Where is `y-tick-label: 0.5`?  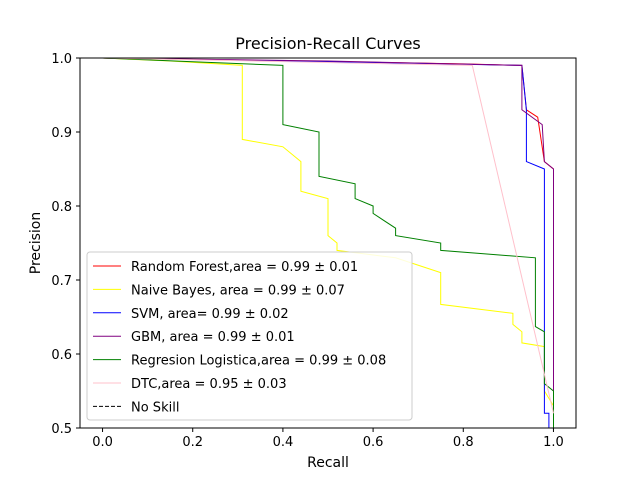
y-tick-label: 0.5 is located at coordinates (61, 429).